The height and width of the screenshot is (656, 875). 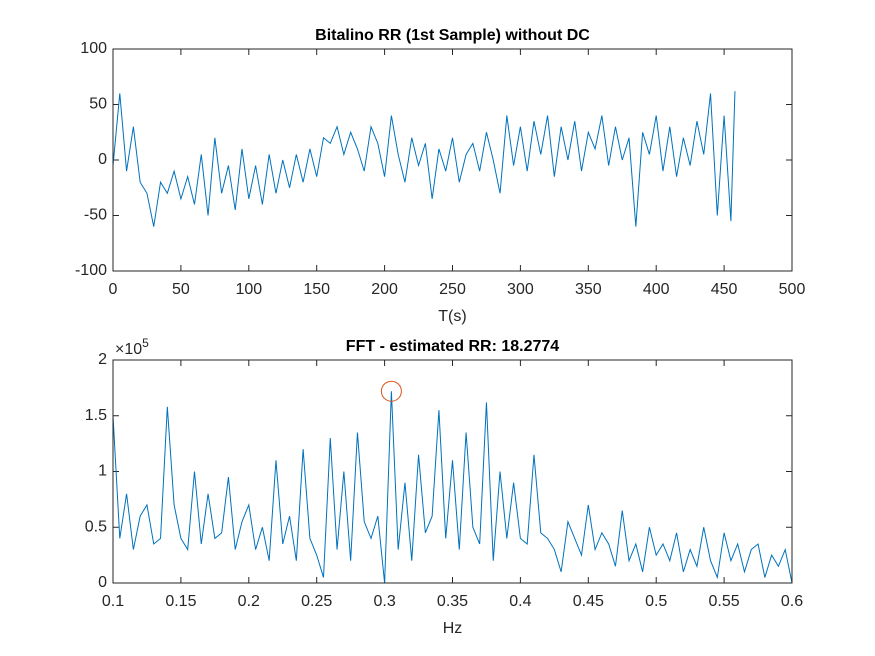 I want to click on y-tick-label: 2, so click(x=102, y=359).